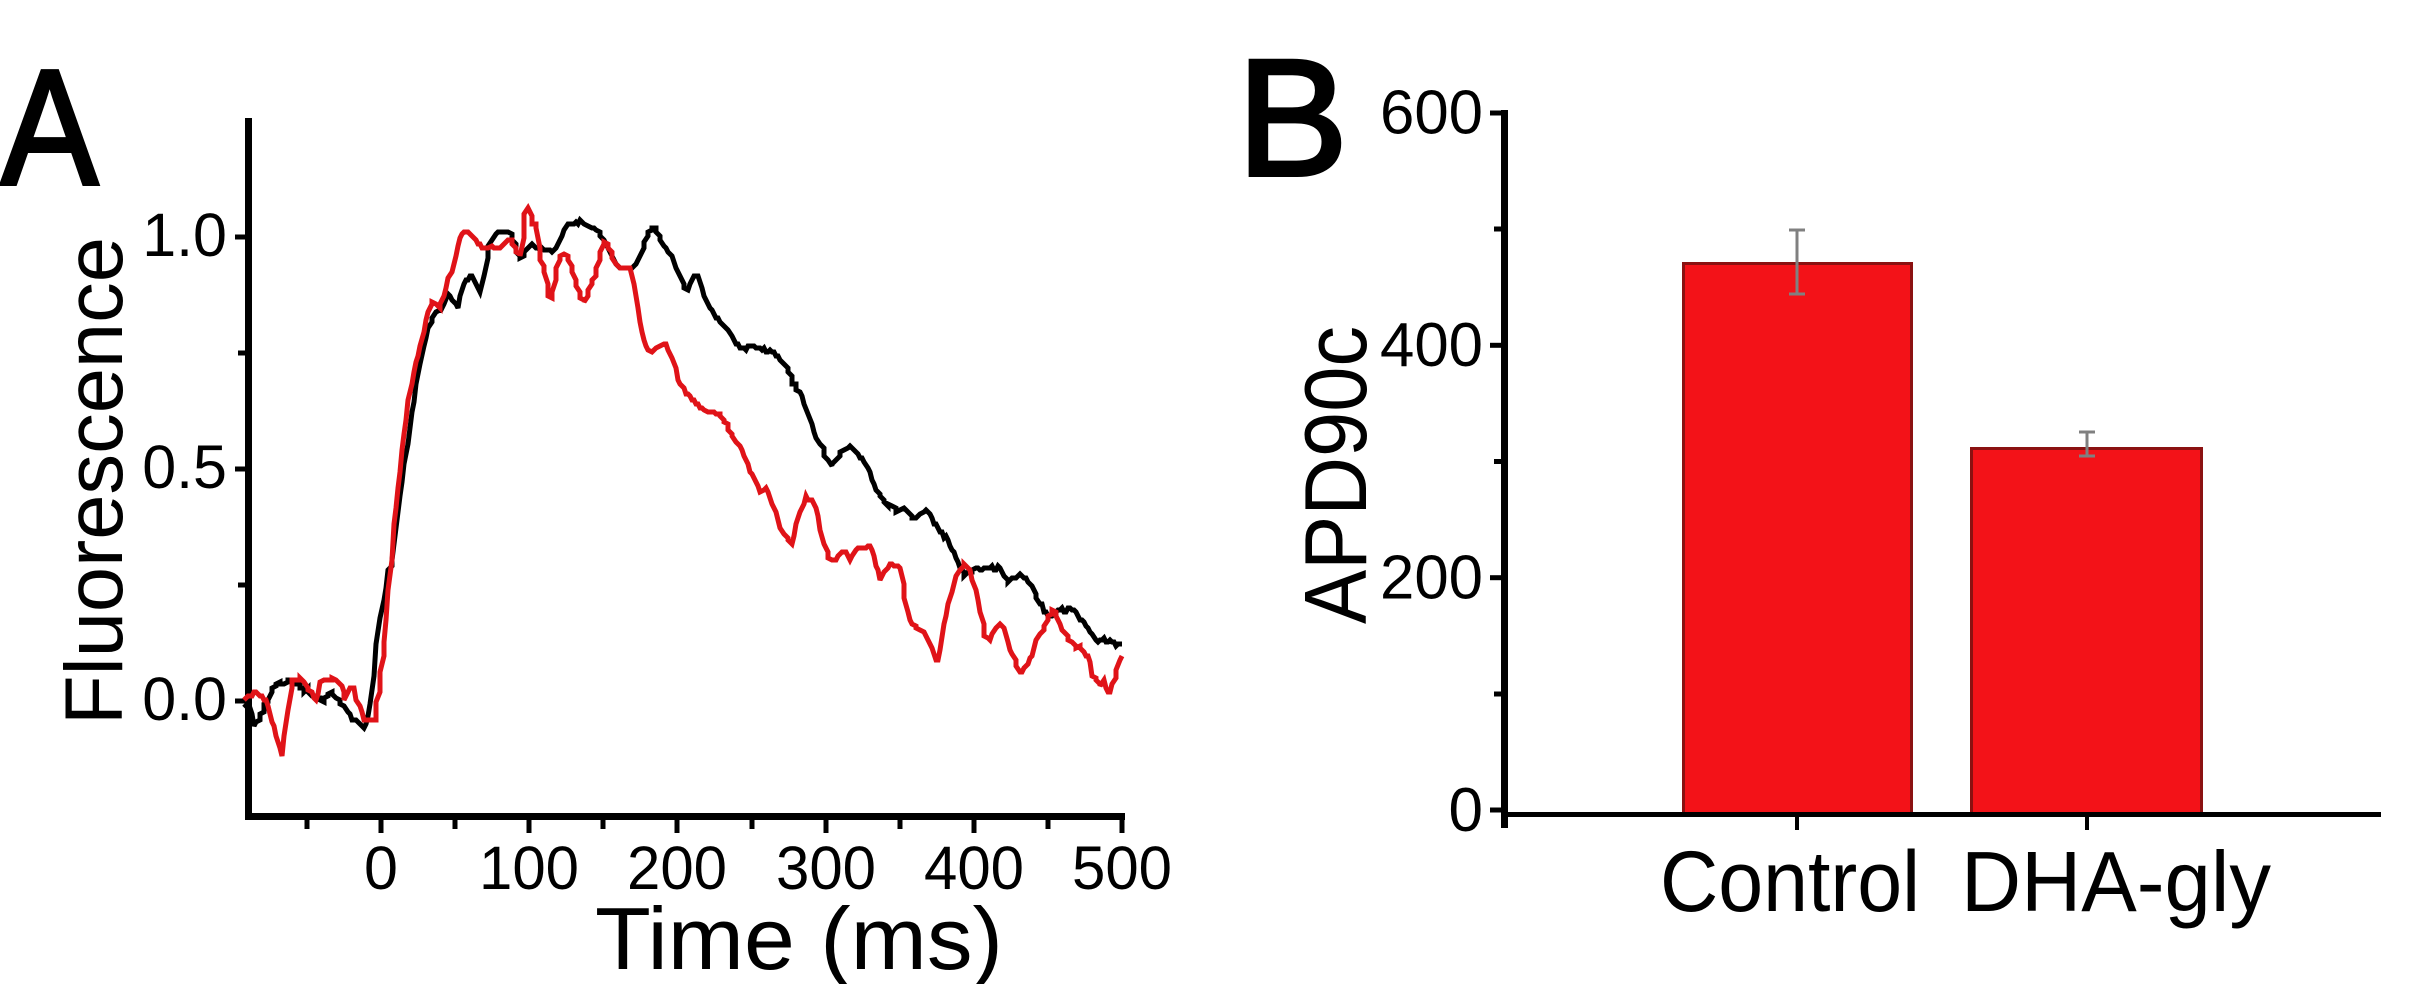  Describe the element at coordinates (799, 936) in the screenshot. I see `svg-text: Time (ms)` at that location.